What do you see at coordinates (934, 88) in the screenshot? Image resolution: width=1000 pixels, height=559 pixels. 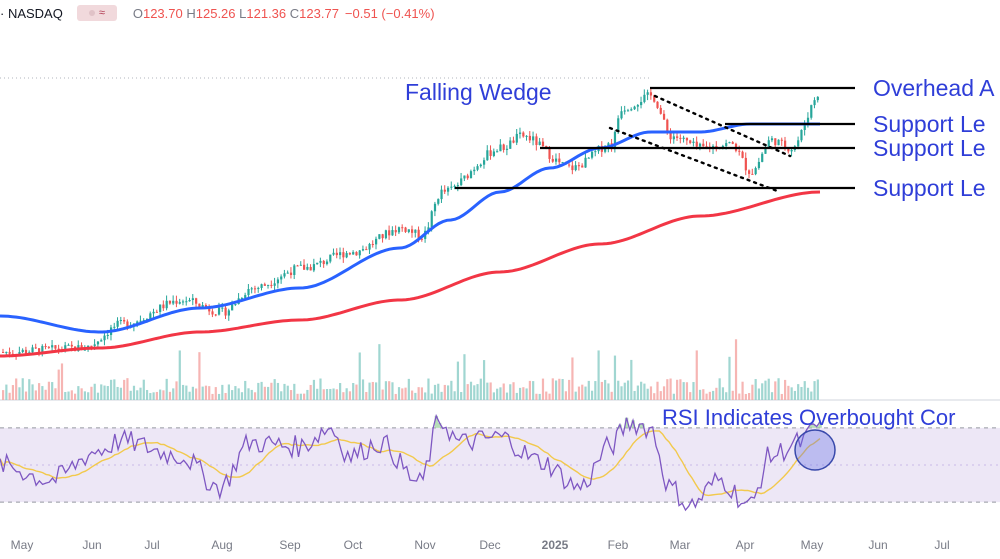 I see `overhead-label: Overhead A` at bounding box center [934, 88].